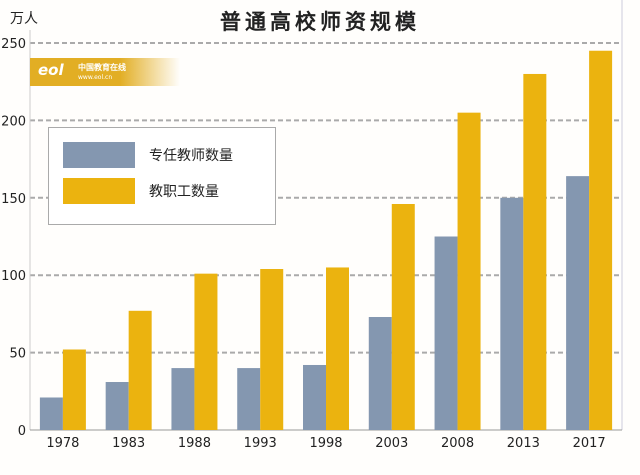 This screenshot has height=475, width=640. Describe the element at coordinates (325, 443) in the screenshot. I see `x-tick-label: 1998` at that location.